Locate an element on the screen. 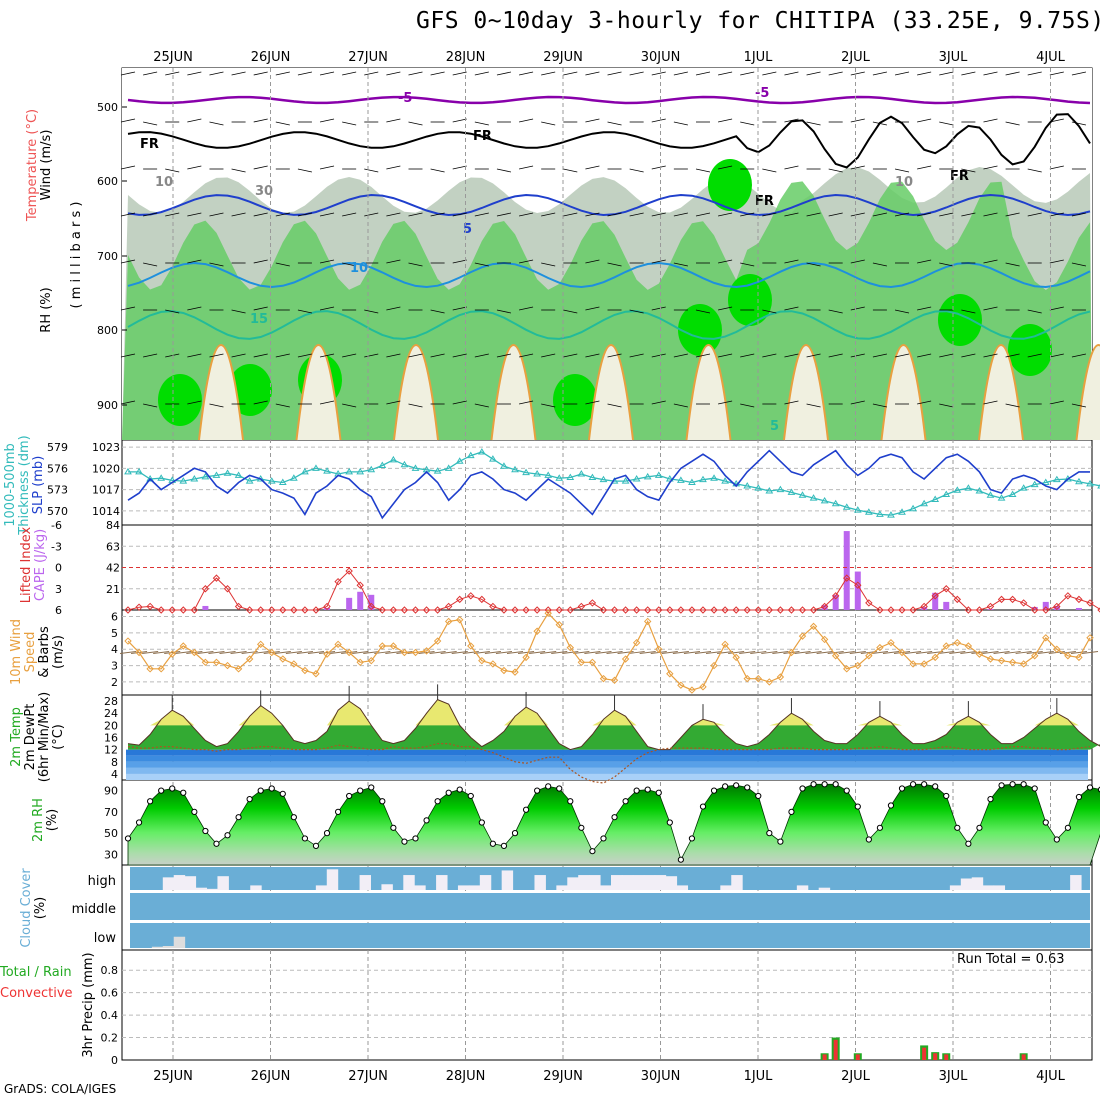 Image resolution: width=1100 pixels, height=1100 pixels. slp-tick-label: 1014 is located at coordinates (106, 511).